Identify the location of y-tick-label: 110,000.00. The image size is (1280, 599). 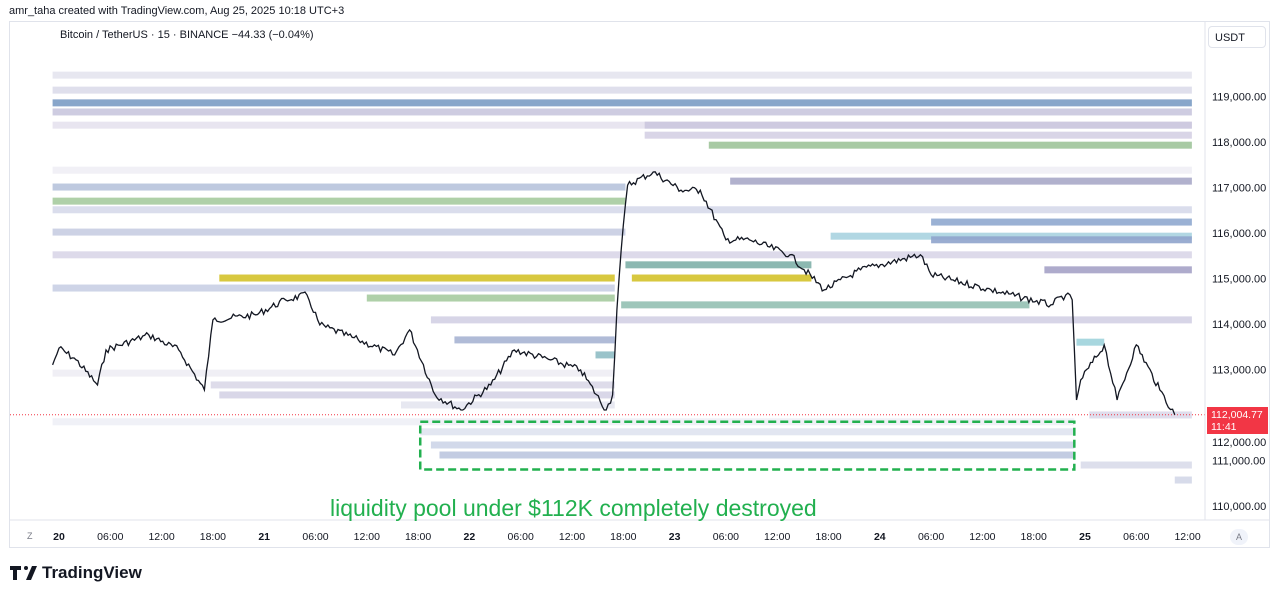
(1239, 507).